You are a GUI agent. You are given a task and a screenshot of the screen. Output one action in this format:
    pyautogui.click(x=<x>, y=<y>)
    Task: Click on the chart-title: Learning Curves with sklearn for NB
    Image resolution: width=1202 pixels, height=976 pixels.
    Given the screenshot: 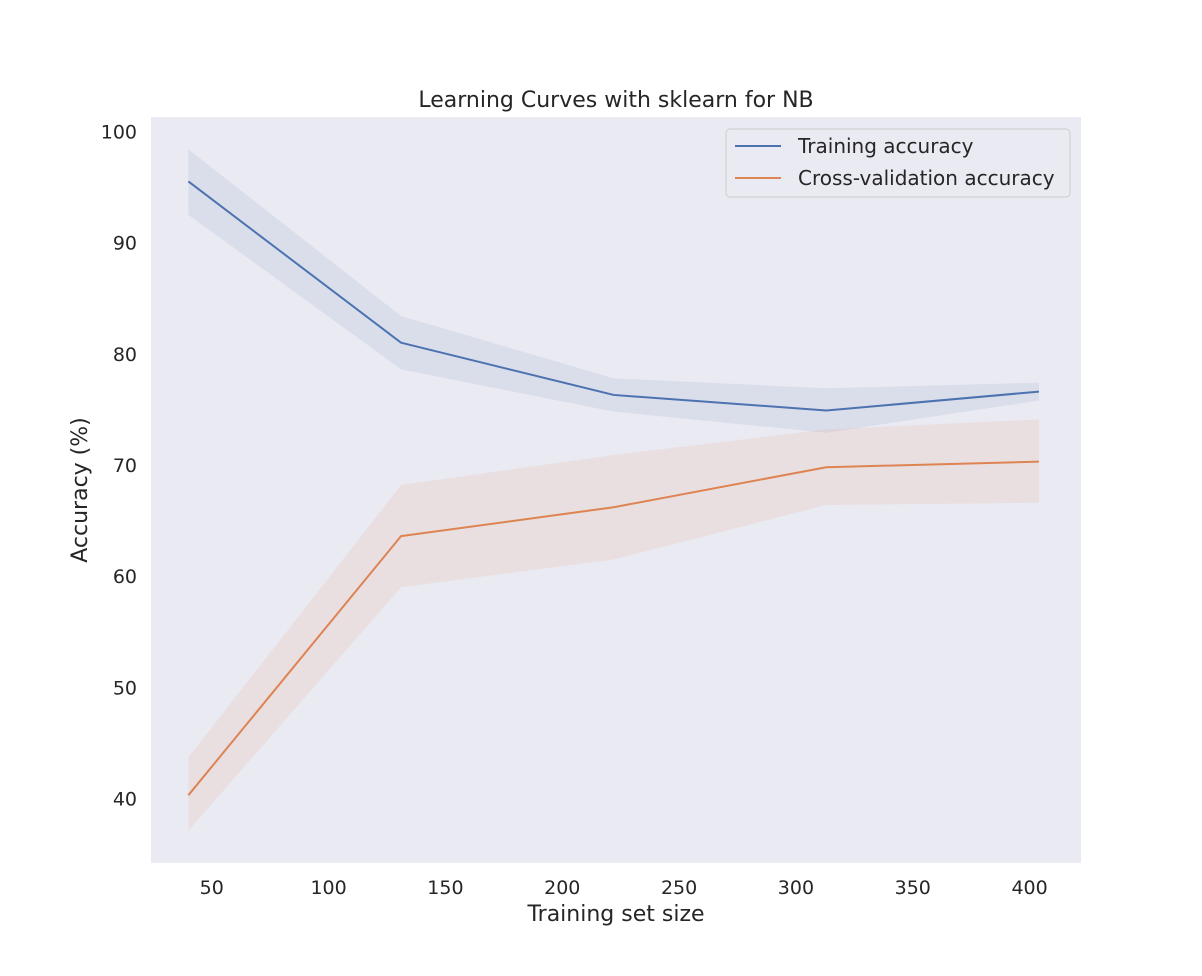 What is the action you would take?
    pyautogui.click(x=615, y=100)
    